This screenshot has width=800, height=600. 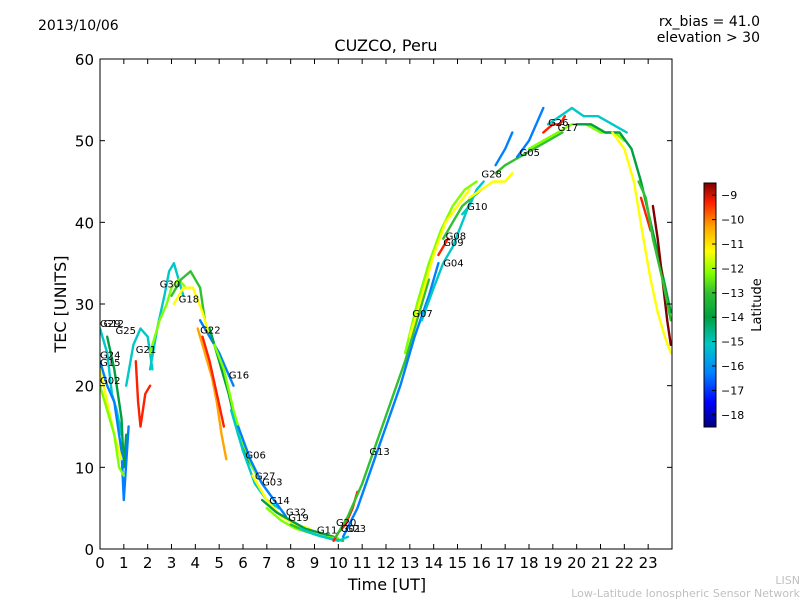 What do you see at coordinates (148, 563) in the screenshot?
I see `x-tick-label: 2` at bounding box center [148, 563].